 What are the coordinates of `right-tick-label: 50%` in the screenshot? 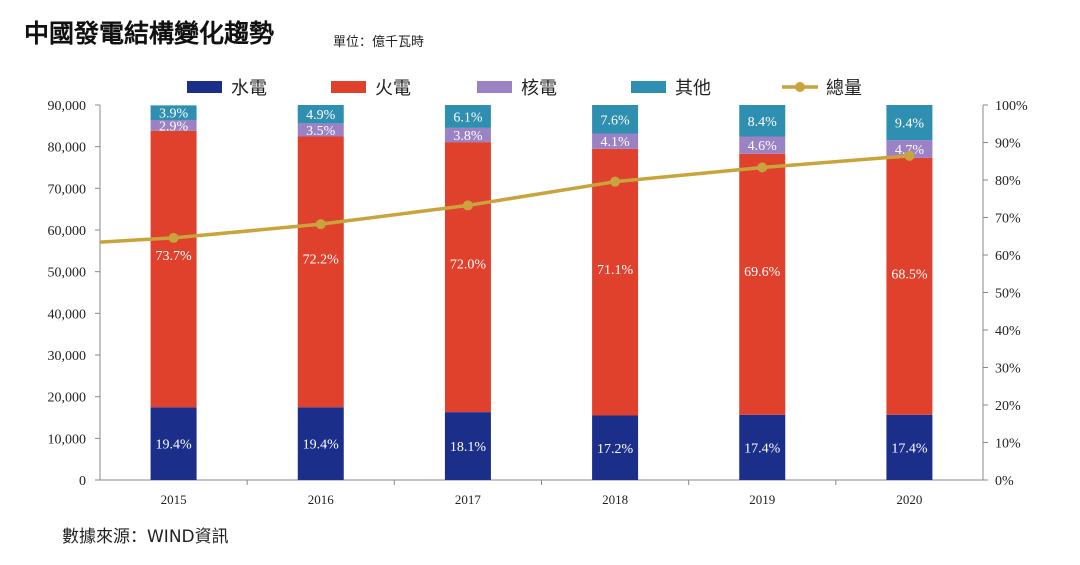 It's located at (1008, 294).